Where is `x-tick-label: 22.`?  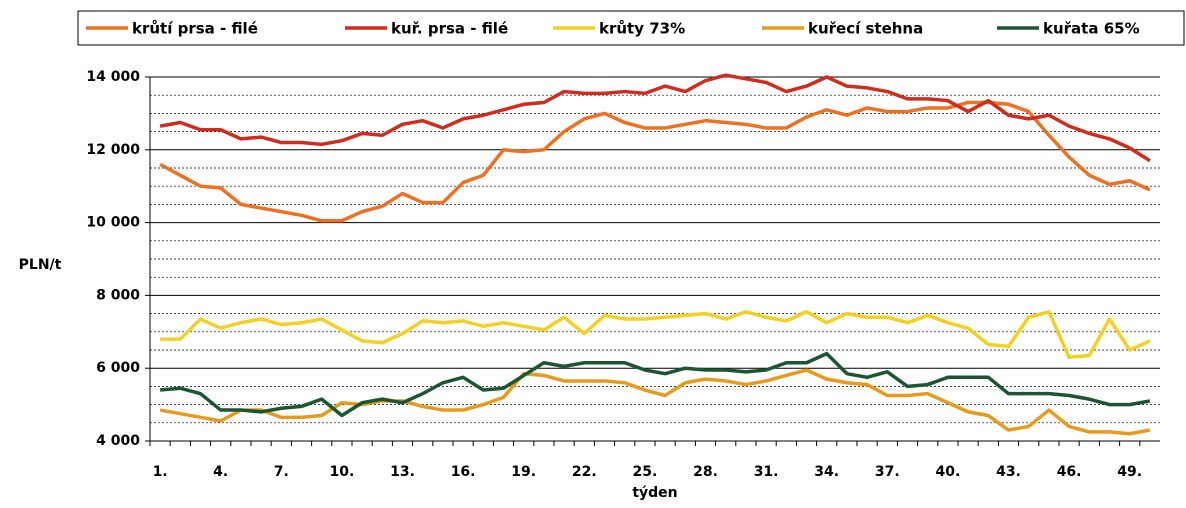
x-tick-label: 22. is located at coordinates (584, 472).